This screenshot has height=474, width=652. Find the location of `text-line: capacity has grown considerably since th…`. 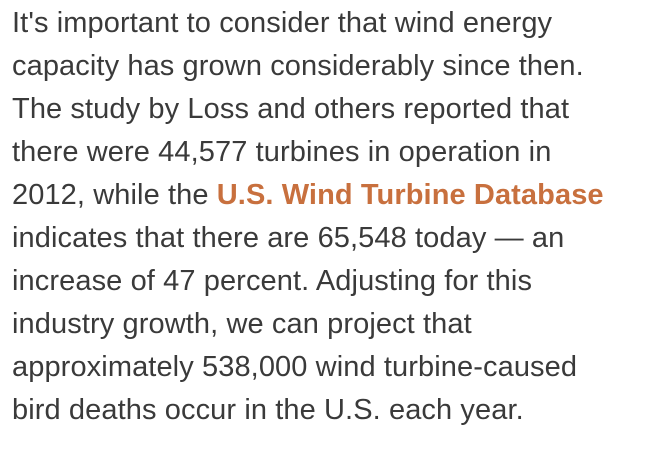

text-line: capacity has grown considerably since th… is located at coordinates (298, 66).